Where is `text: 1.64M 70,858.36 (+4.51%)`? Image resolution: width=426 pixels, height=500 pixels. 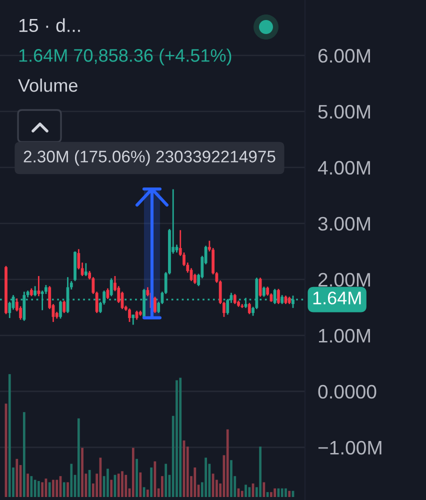 text: 1.64M 70,858.36 (+4.51%) is located at coordinates (125, 57).